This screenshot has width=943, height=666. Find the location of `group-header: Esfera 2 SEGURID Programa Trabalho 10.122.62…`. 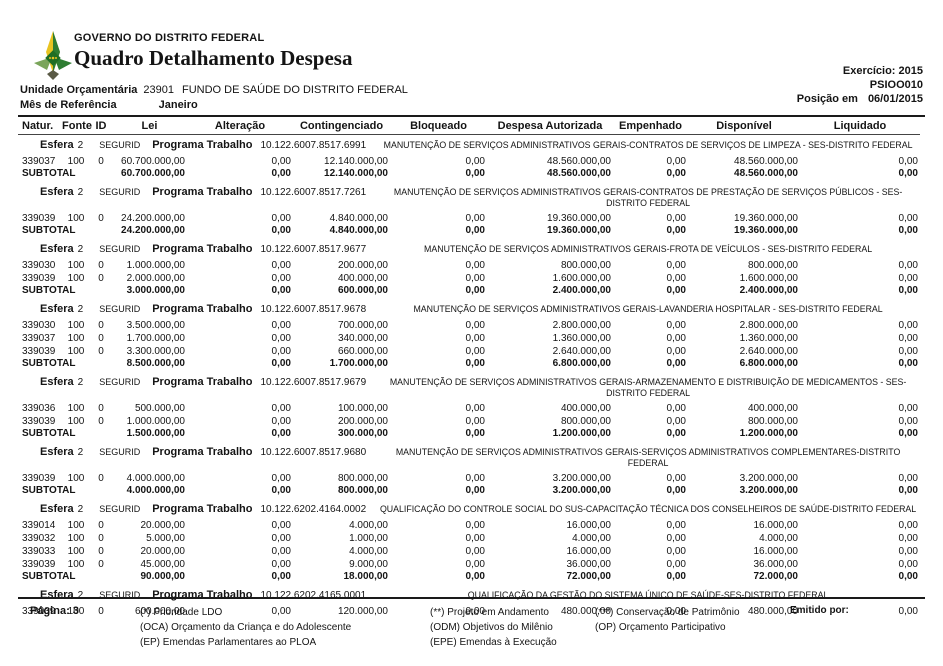

group-header: Esfera 2 SEGURID Programa Trabalho 10.122.62… is located at coordinates (469, 595).